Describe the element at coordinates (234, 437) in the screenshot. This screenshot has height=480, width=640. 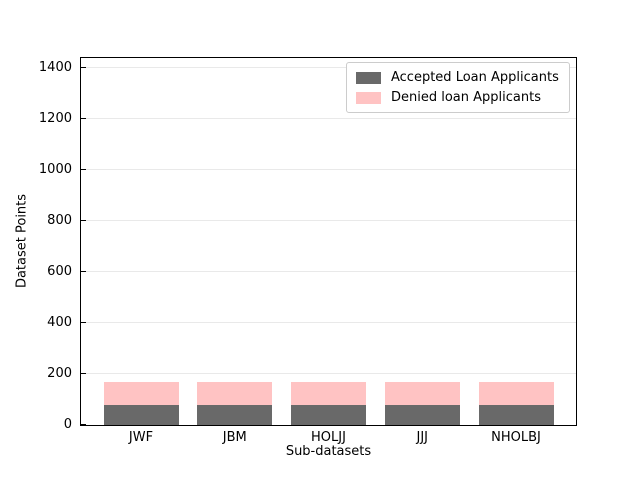
I see `x-tick-label-JBM: JBM` at that location.